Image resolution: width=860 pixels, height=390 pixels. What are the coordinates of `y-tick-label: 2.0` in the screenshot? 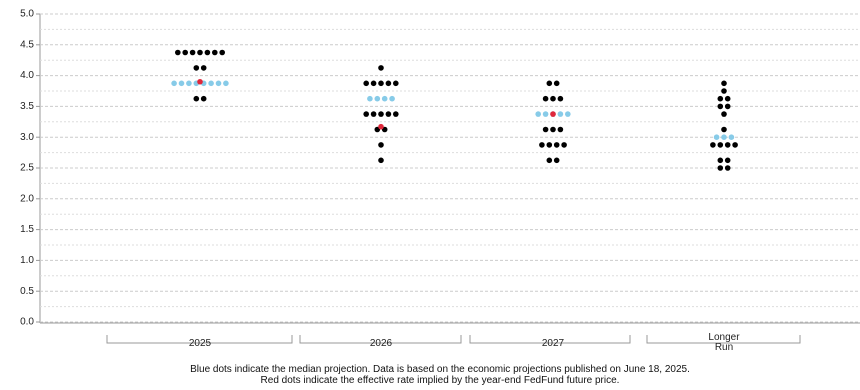 It's located at (27, 198).